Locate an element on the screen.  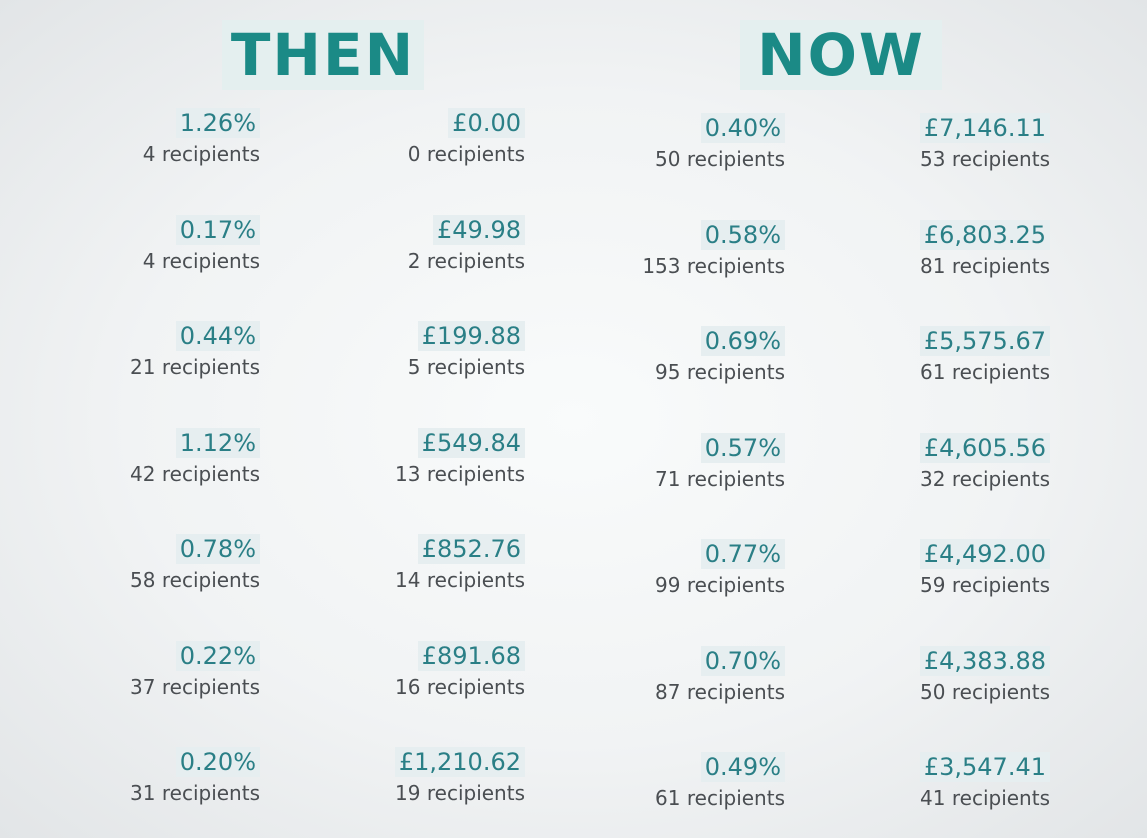
then-percent-value: 0.20% is located at coordinates (217, 762).